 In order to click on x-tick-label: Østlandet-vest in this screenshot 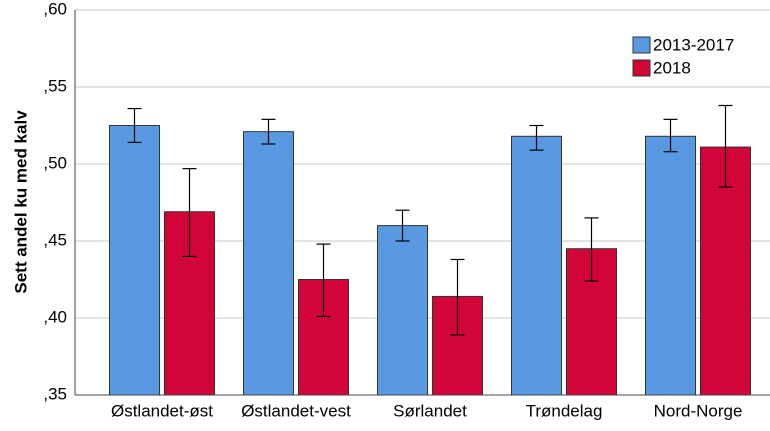, I will do `click(296, 410)`.